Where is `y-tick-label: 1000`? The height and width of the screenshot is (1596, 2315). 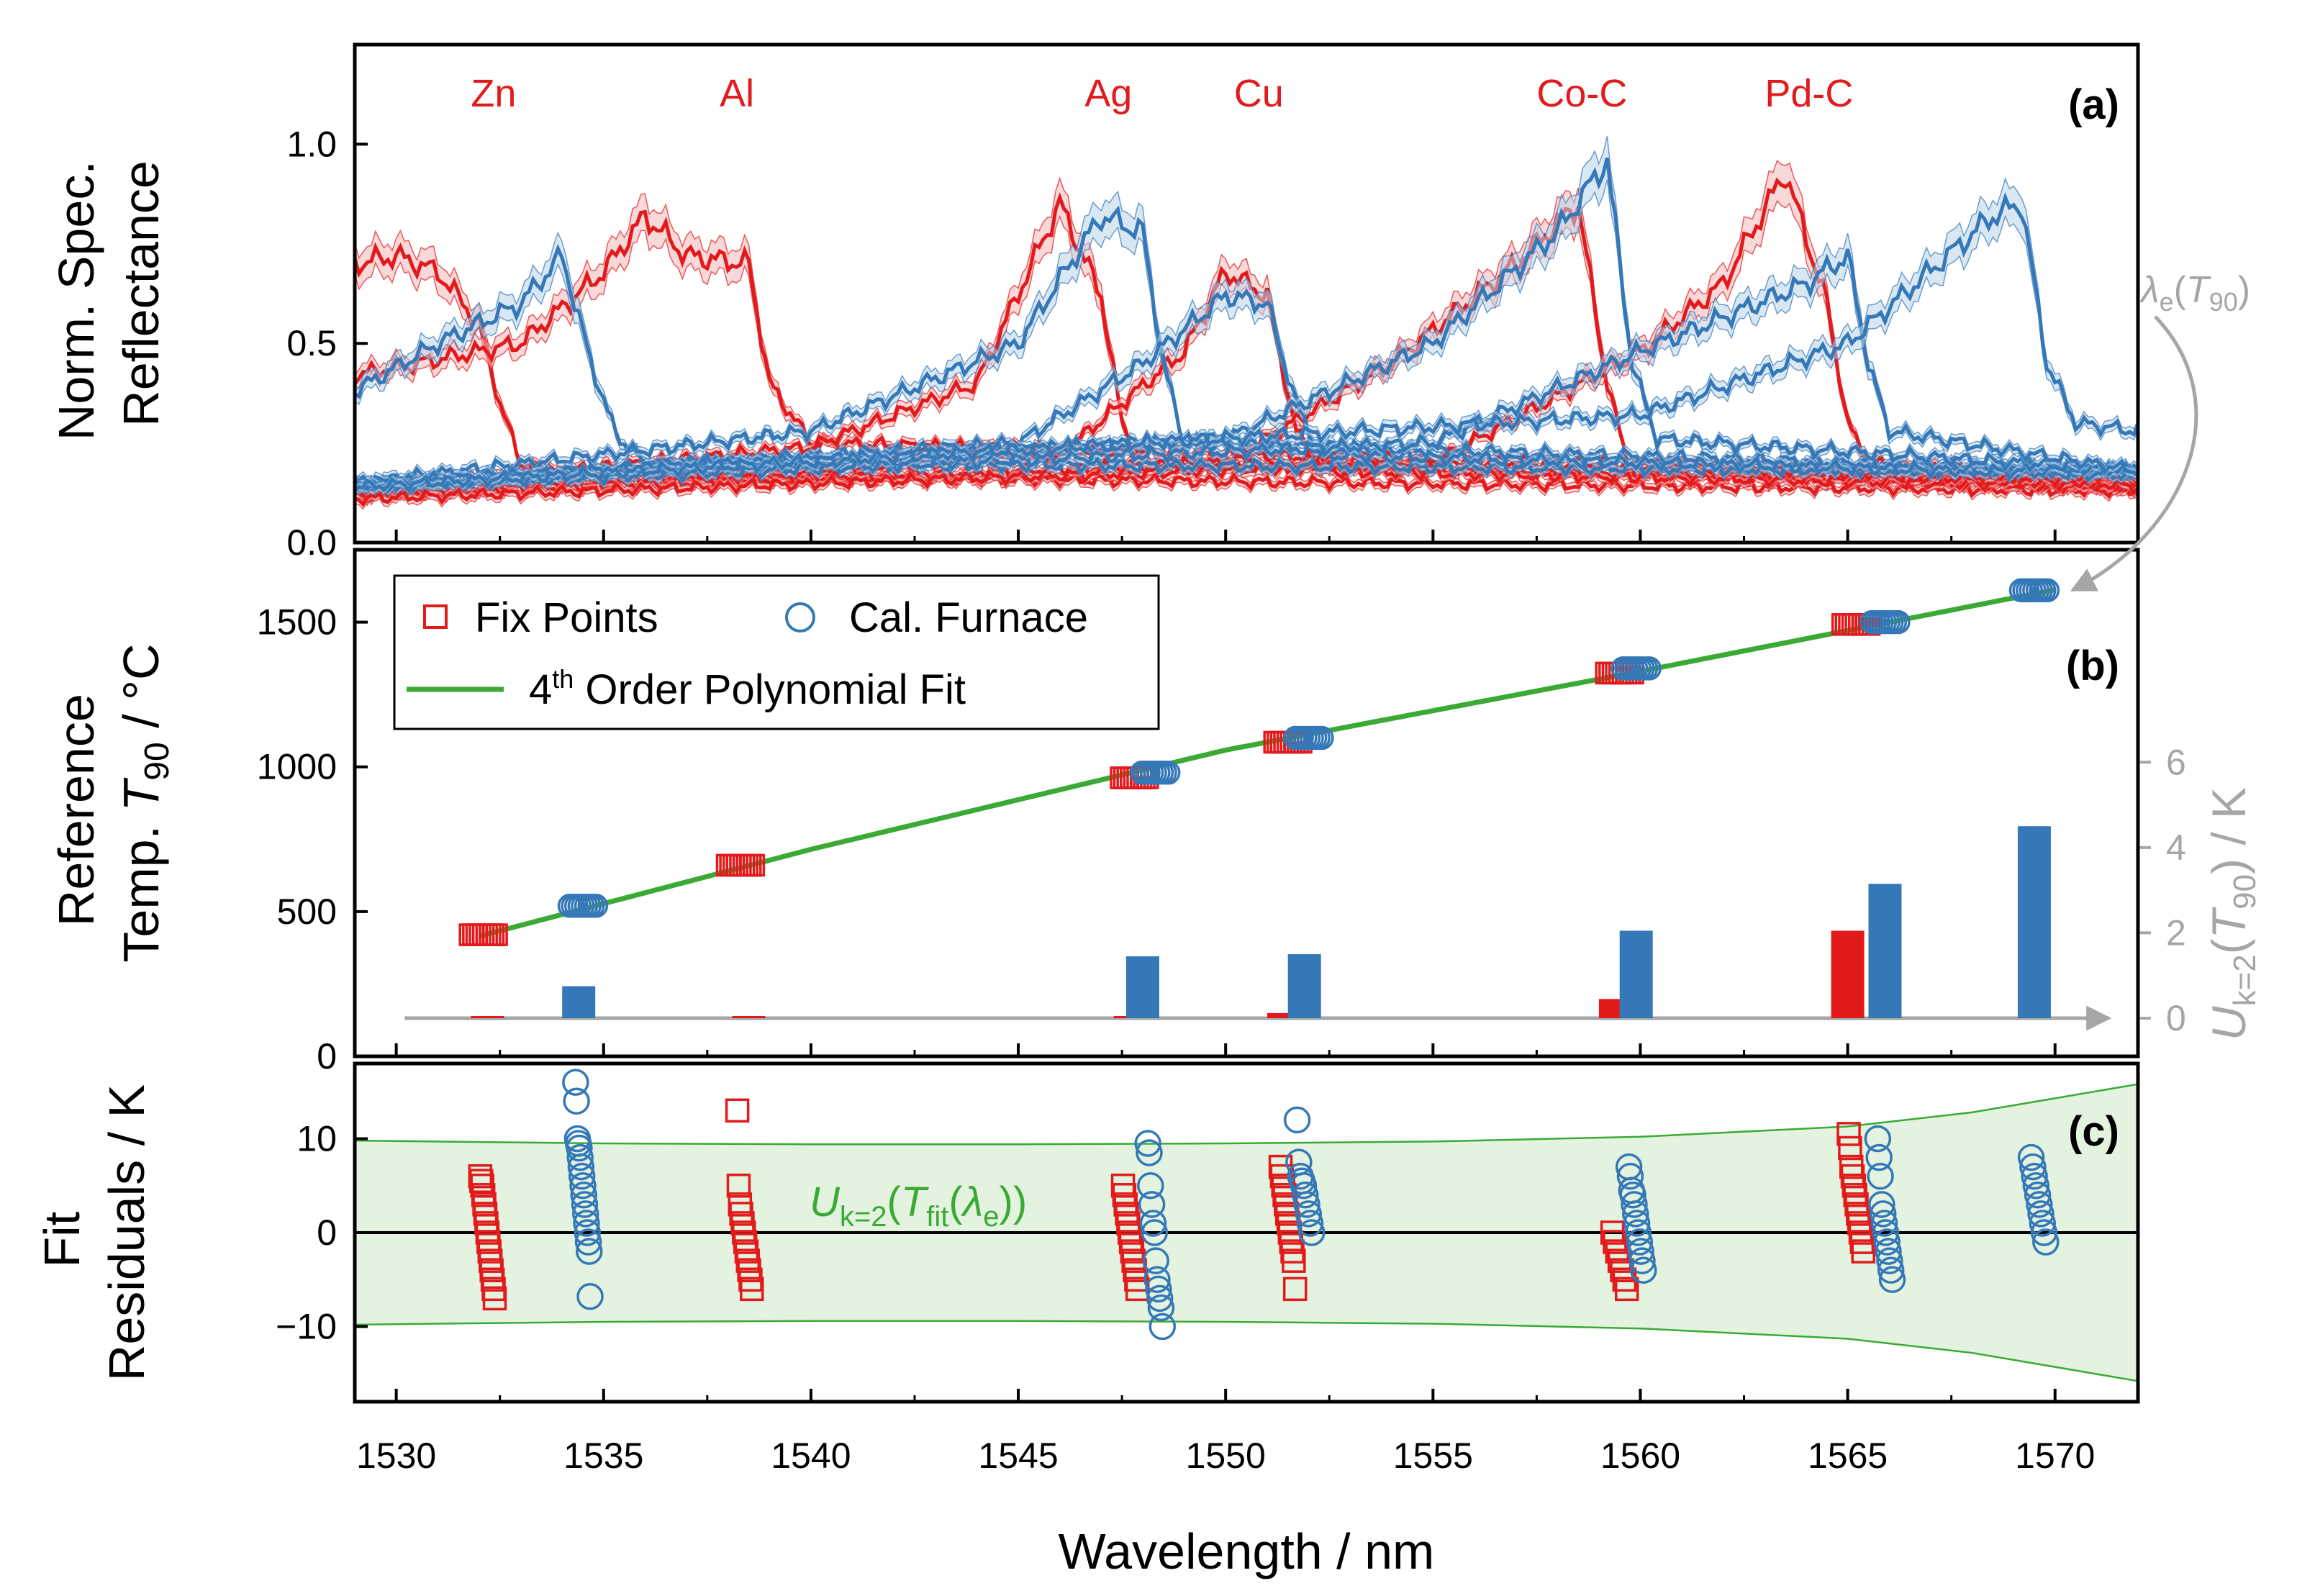 y-tick-label: 1000 is located at coordinates (297, 767).